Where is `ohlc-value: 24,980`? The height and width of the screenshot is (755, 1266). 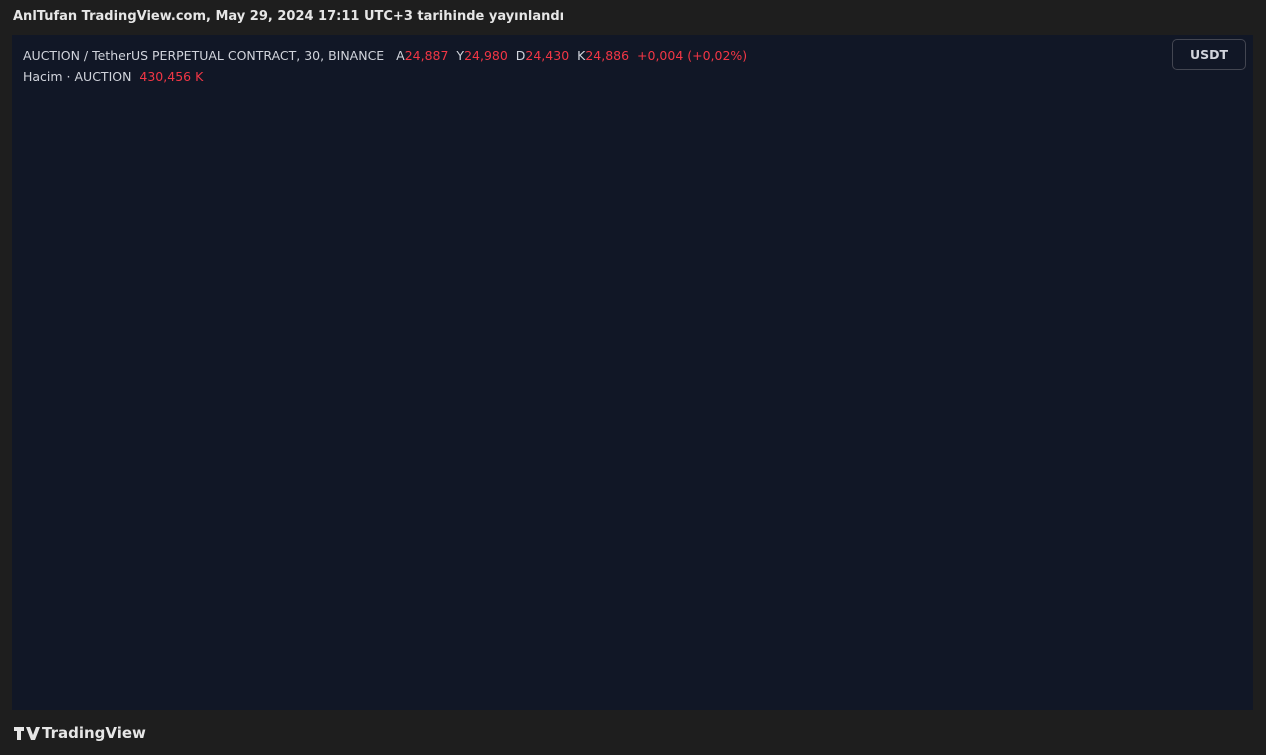 ohlc-value: 24,980 is located at coordinates (486, 55).